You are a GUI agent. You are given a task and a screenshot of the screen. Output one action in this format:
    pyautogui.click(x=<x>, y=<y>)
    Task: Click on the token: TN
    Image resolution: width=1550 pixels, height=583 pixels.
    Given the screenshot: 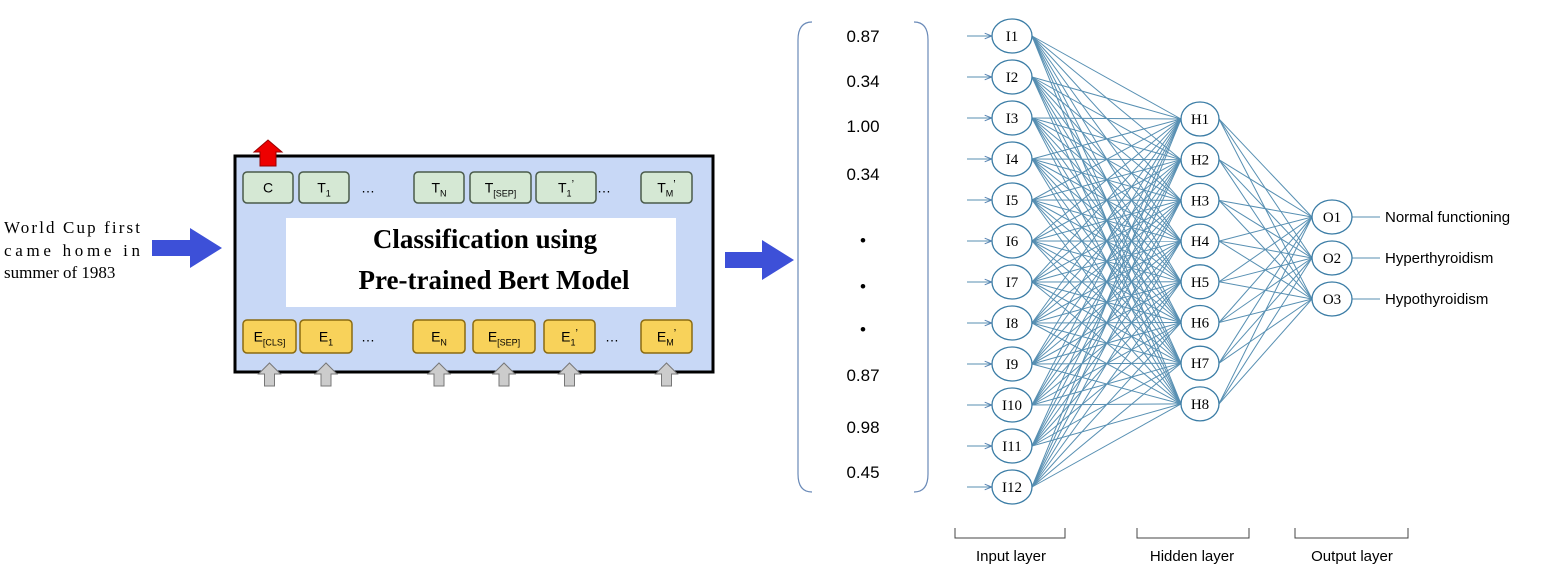 What is the action you would take?
    pyautogui.click(x=438, y=189)
    